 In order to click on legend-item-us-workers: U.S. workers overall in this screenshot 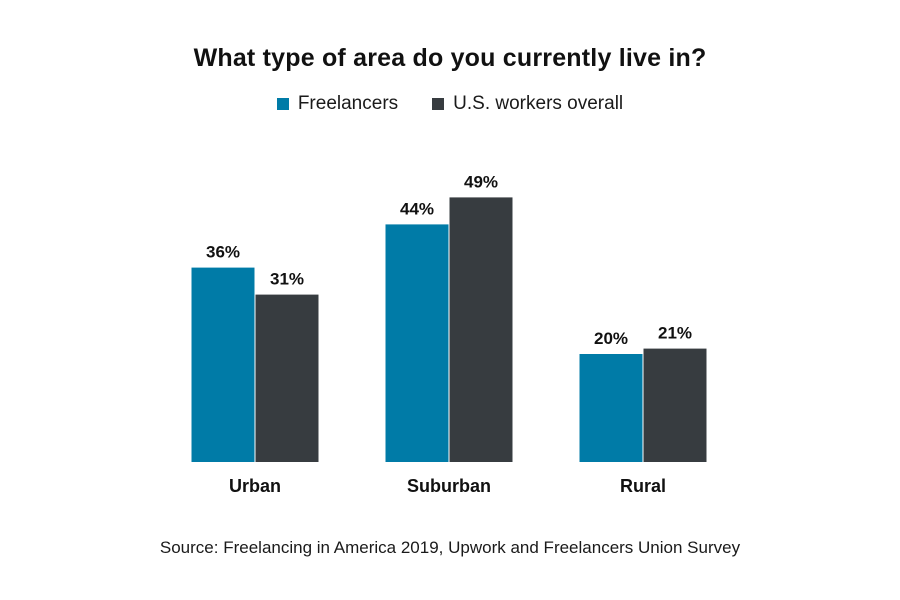, I will do `click(527, 104)`.